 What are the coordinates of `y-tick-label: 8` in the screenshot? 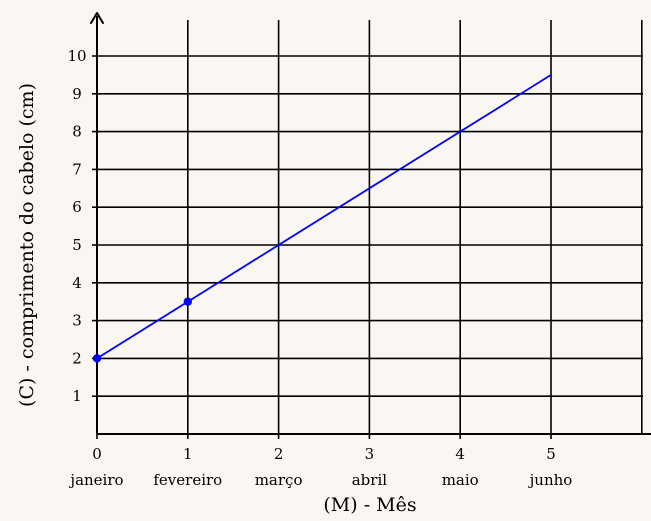 It's located at (77, 132).